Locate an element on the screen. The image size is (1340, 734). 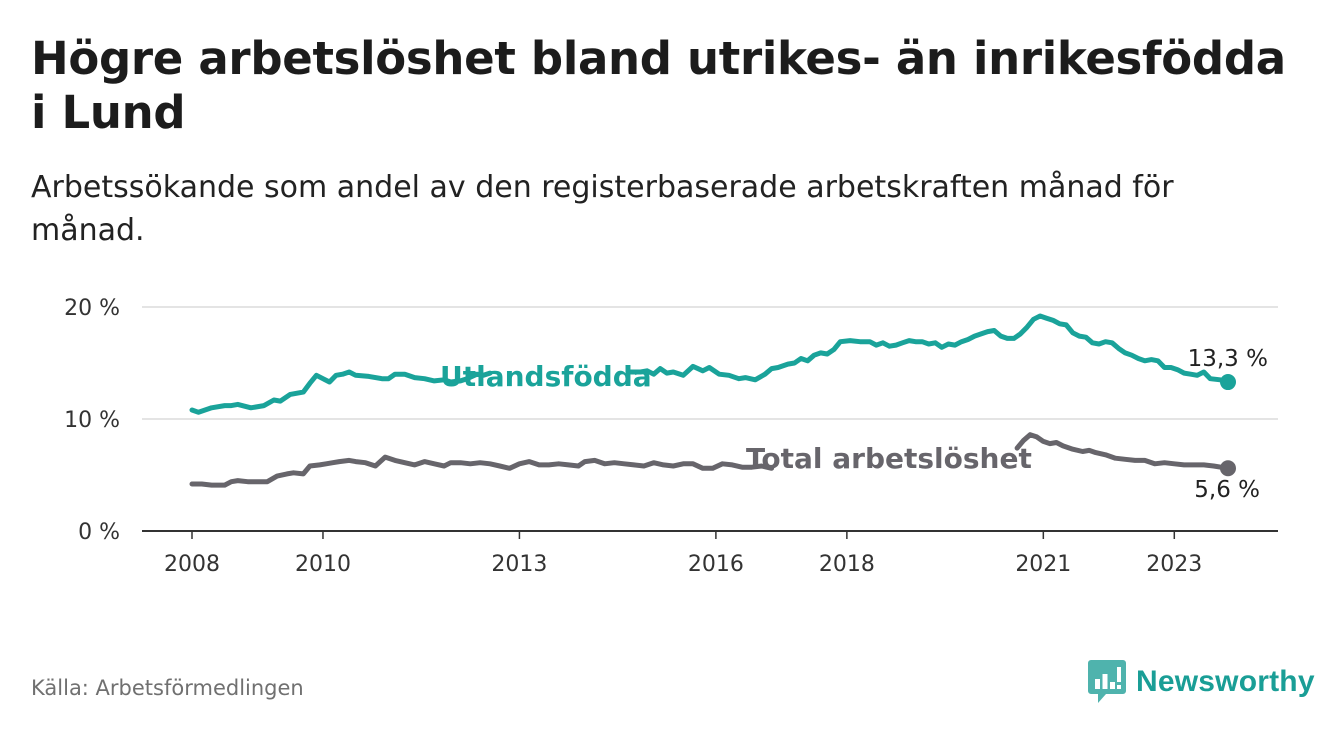
series-label-total: Total arbetslöshet is located at coordinates (889, 458).